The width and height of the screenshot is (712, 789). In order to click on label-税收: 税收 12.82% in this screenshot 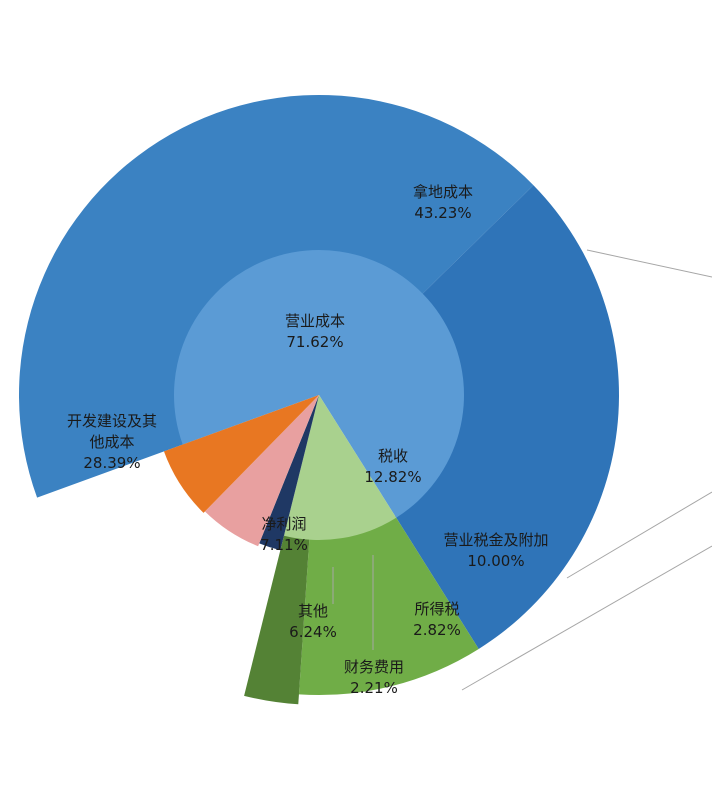, I will do `click(392, 466)`.